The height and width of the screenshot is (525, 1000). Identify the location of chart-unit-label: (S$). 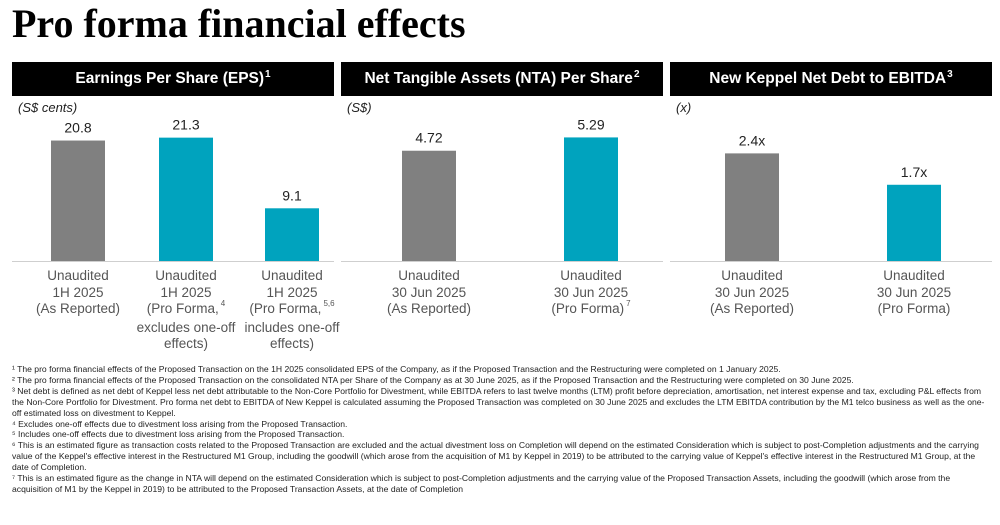
(359, 107).